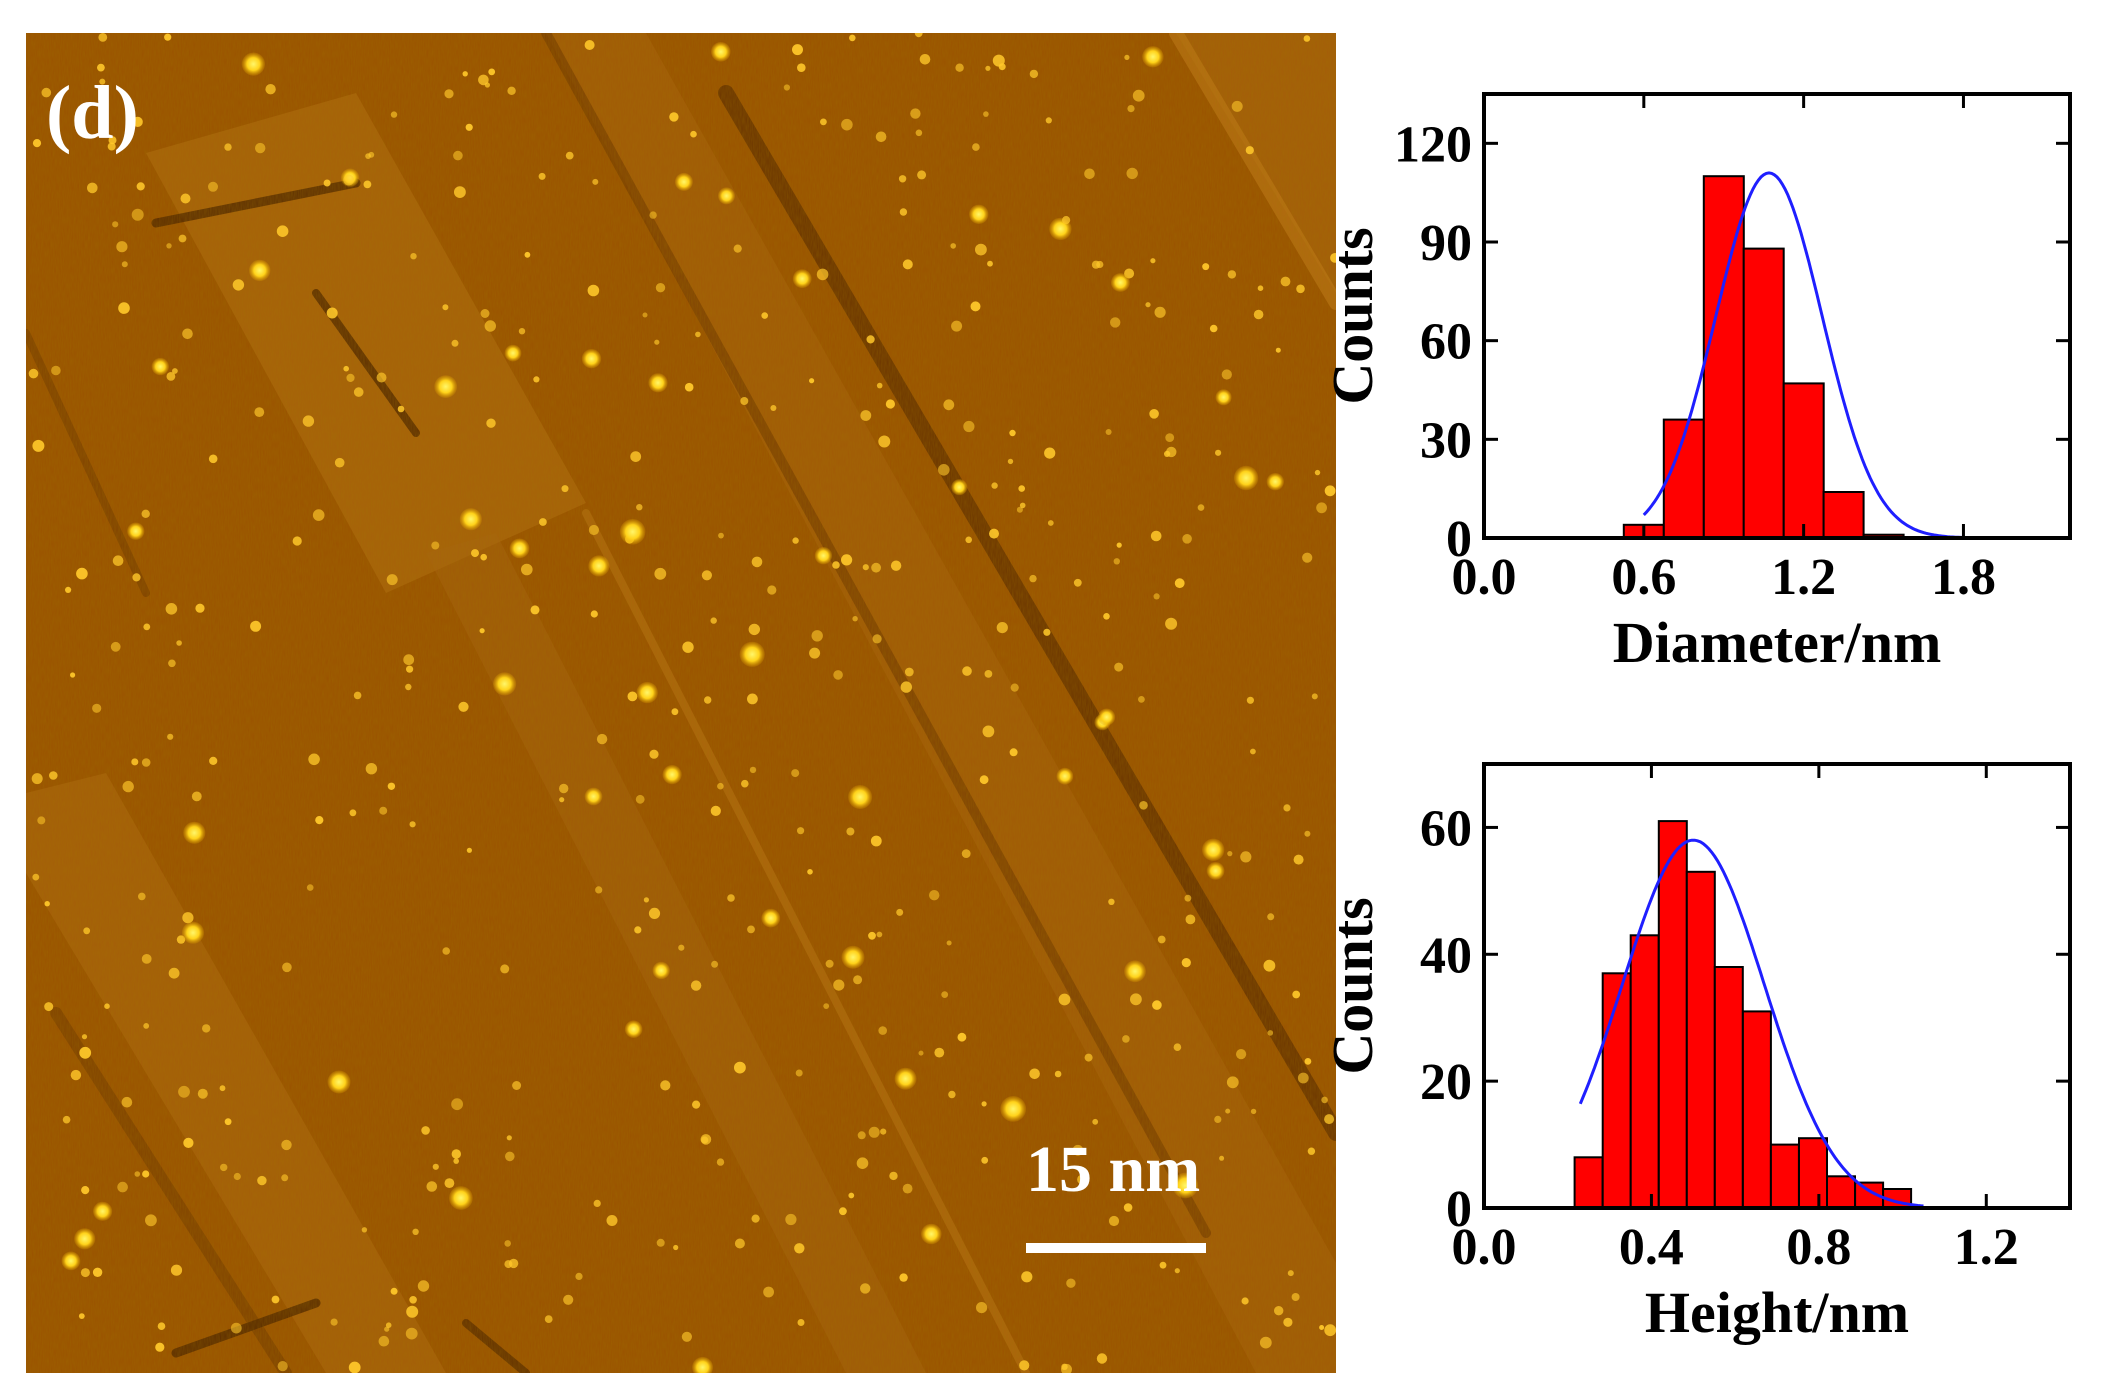 The height and width of the screenshot is (1390, 2106). Describe the element at coordinates (92, 113) in the screenshot. I see `panel-label: (d)` at that location.